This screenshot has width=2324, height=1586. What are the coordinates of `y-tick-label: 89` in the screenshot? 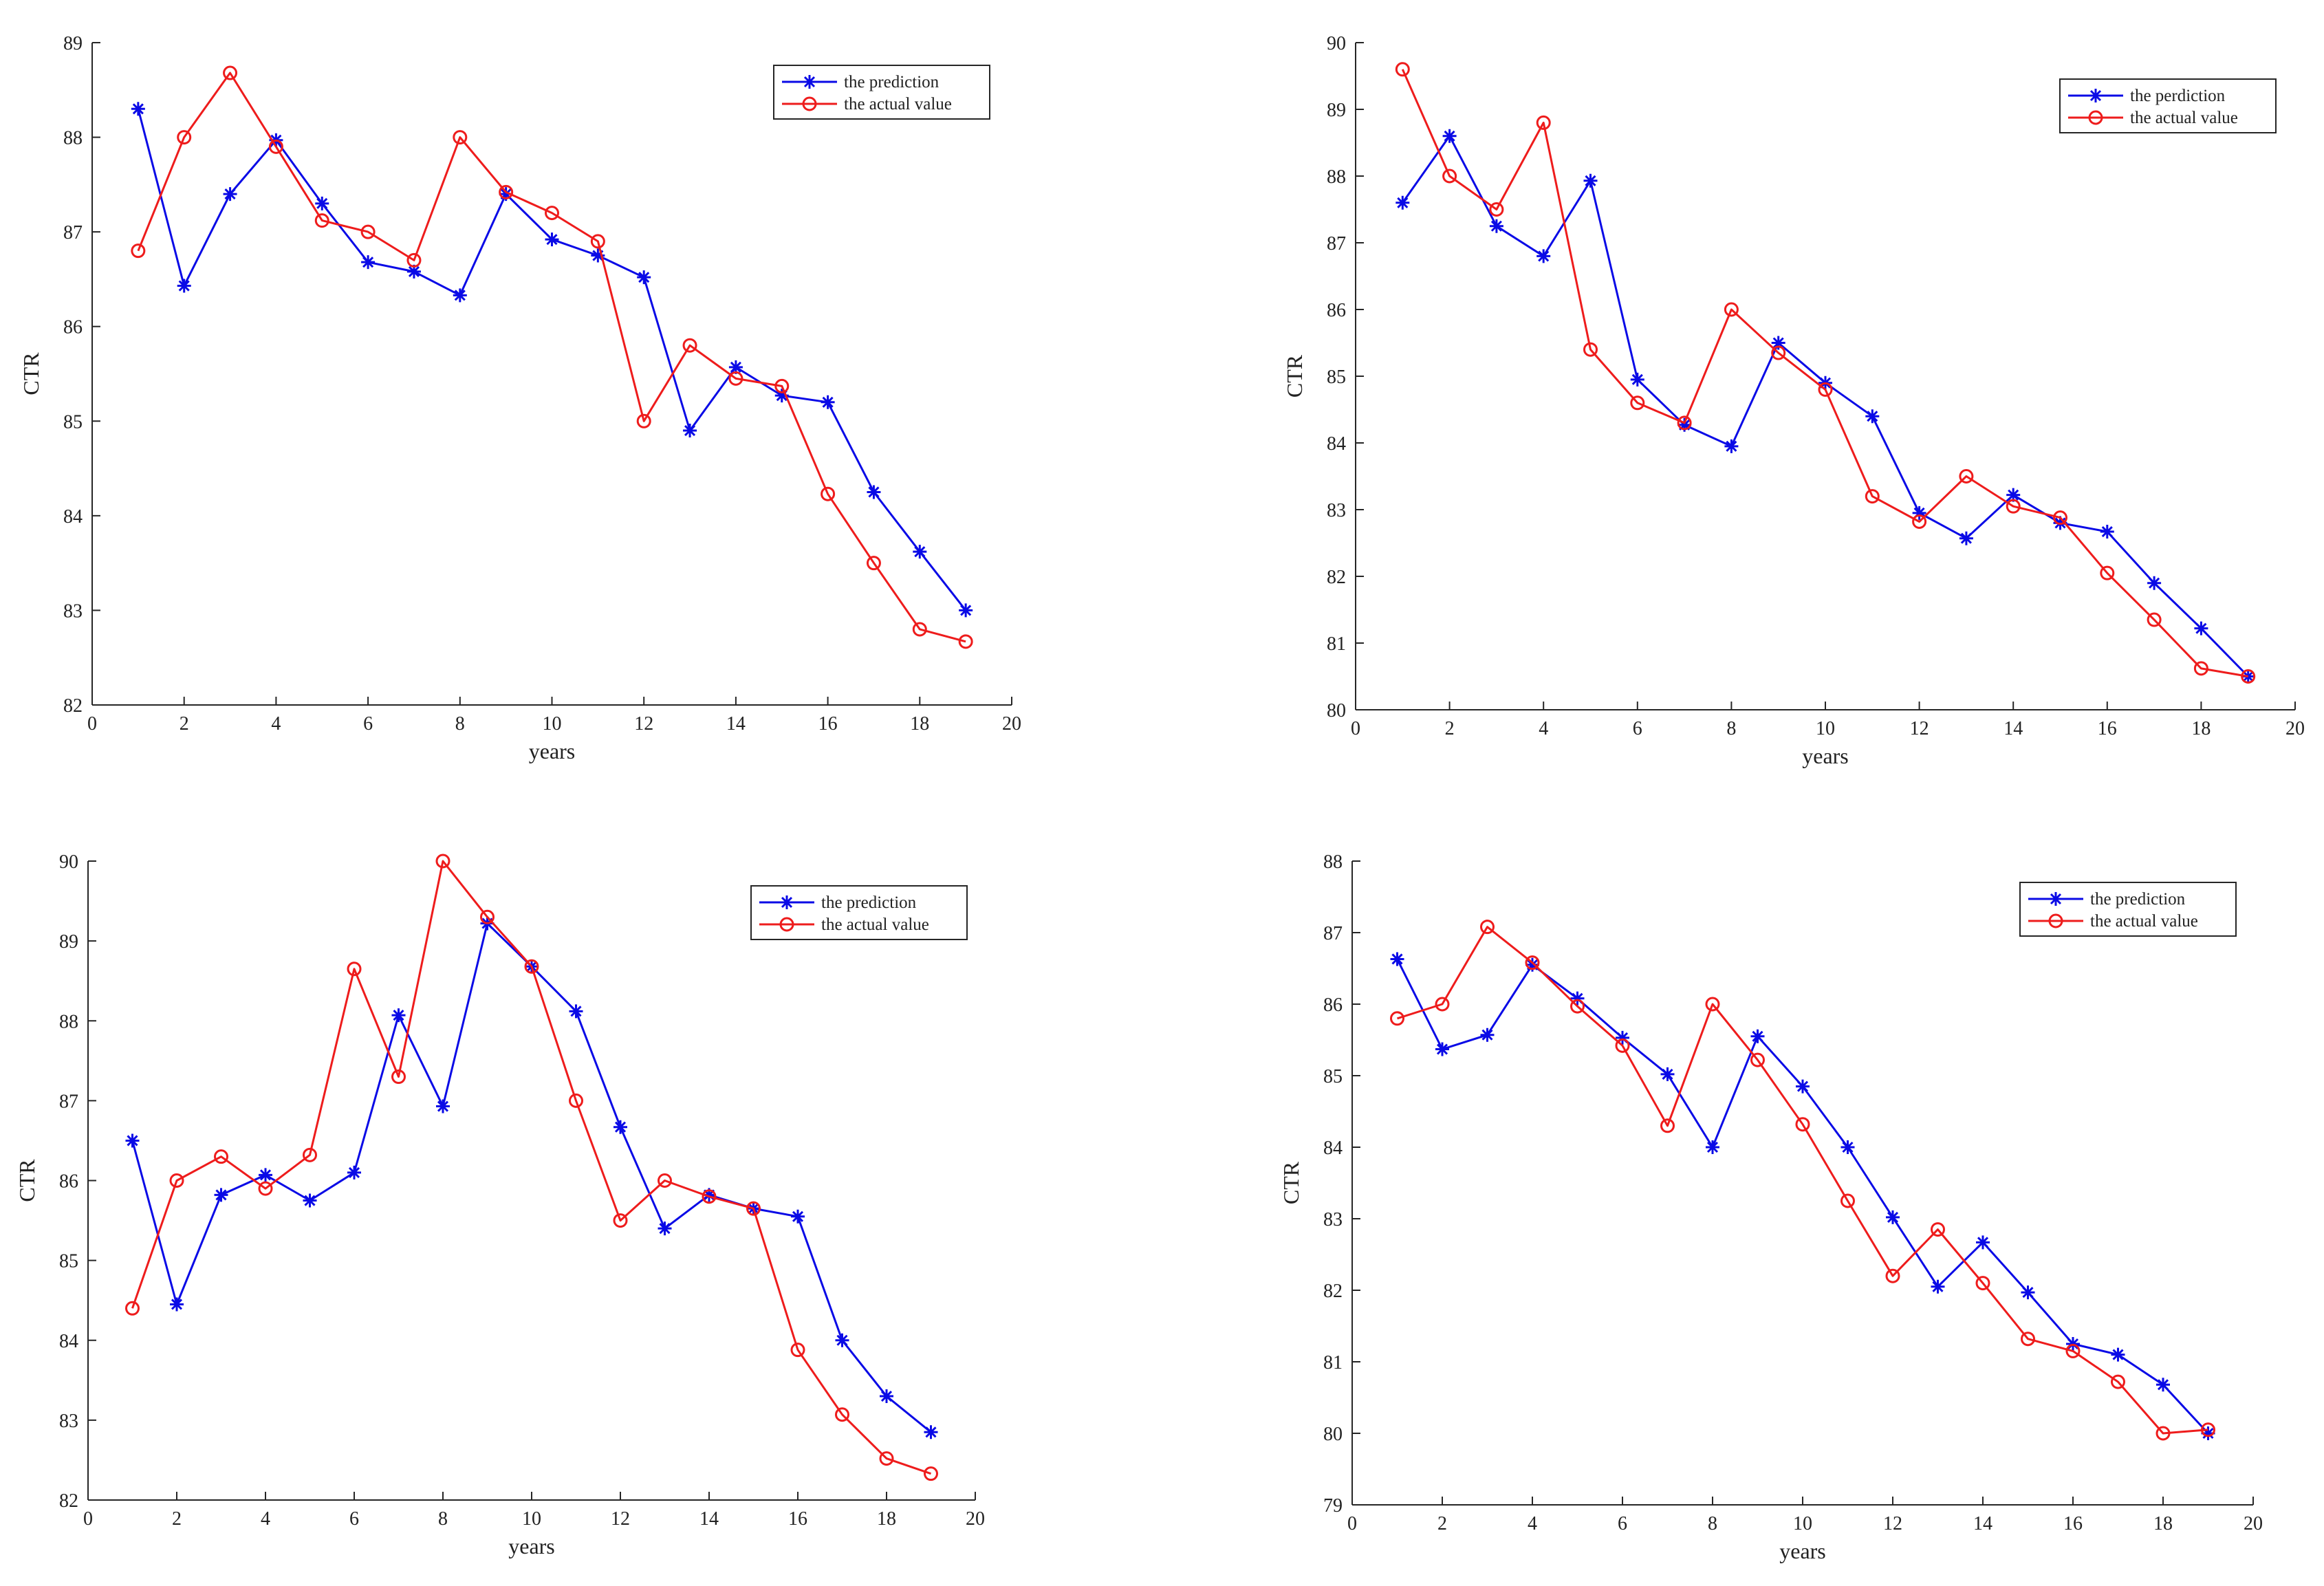 It's located at (1336, 110).